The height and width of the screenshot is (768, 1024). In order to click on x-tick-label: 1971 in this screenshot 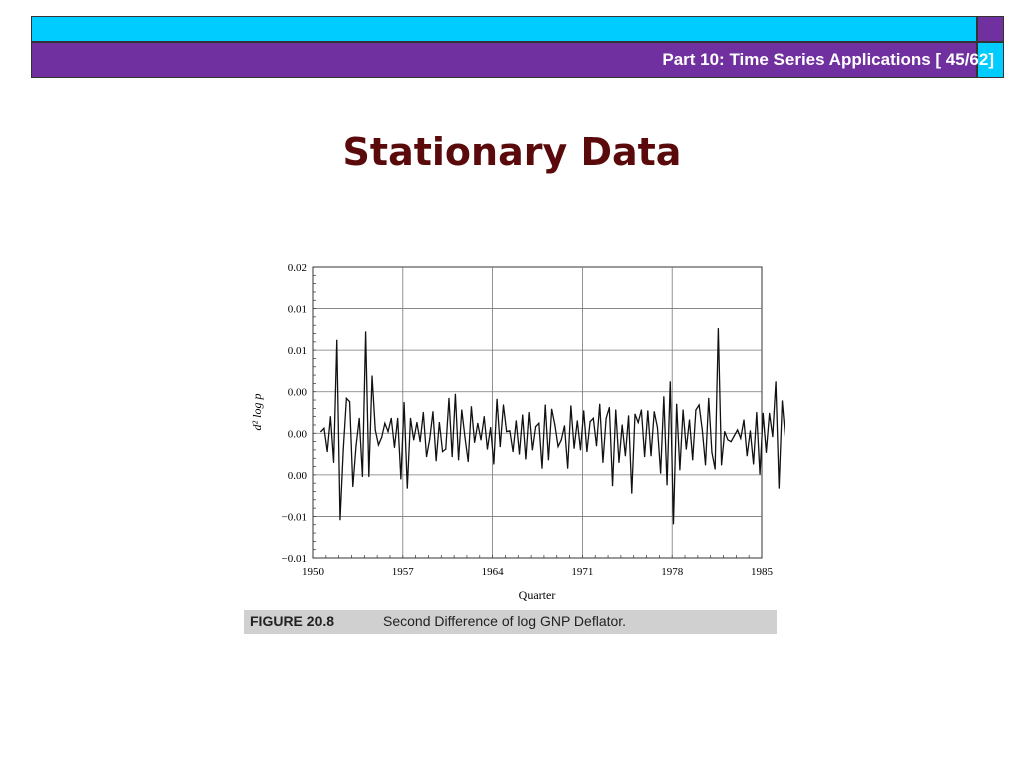, I will do `click(582, 572)`.